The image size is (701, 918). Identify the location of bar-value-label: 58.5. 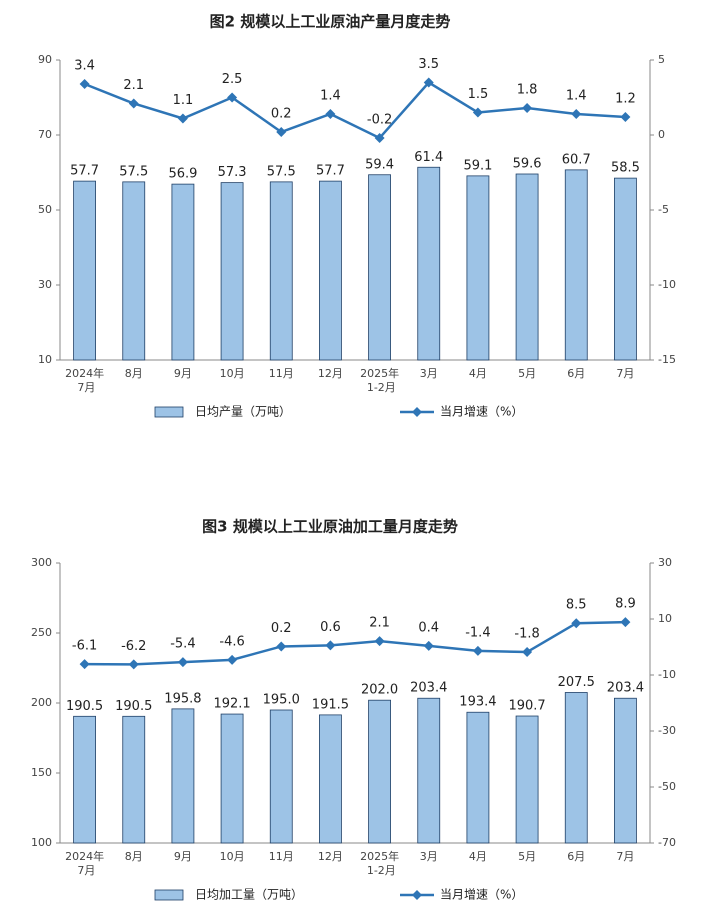
(625, 168).